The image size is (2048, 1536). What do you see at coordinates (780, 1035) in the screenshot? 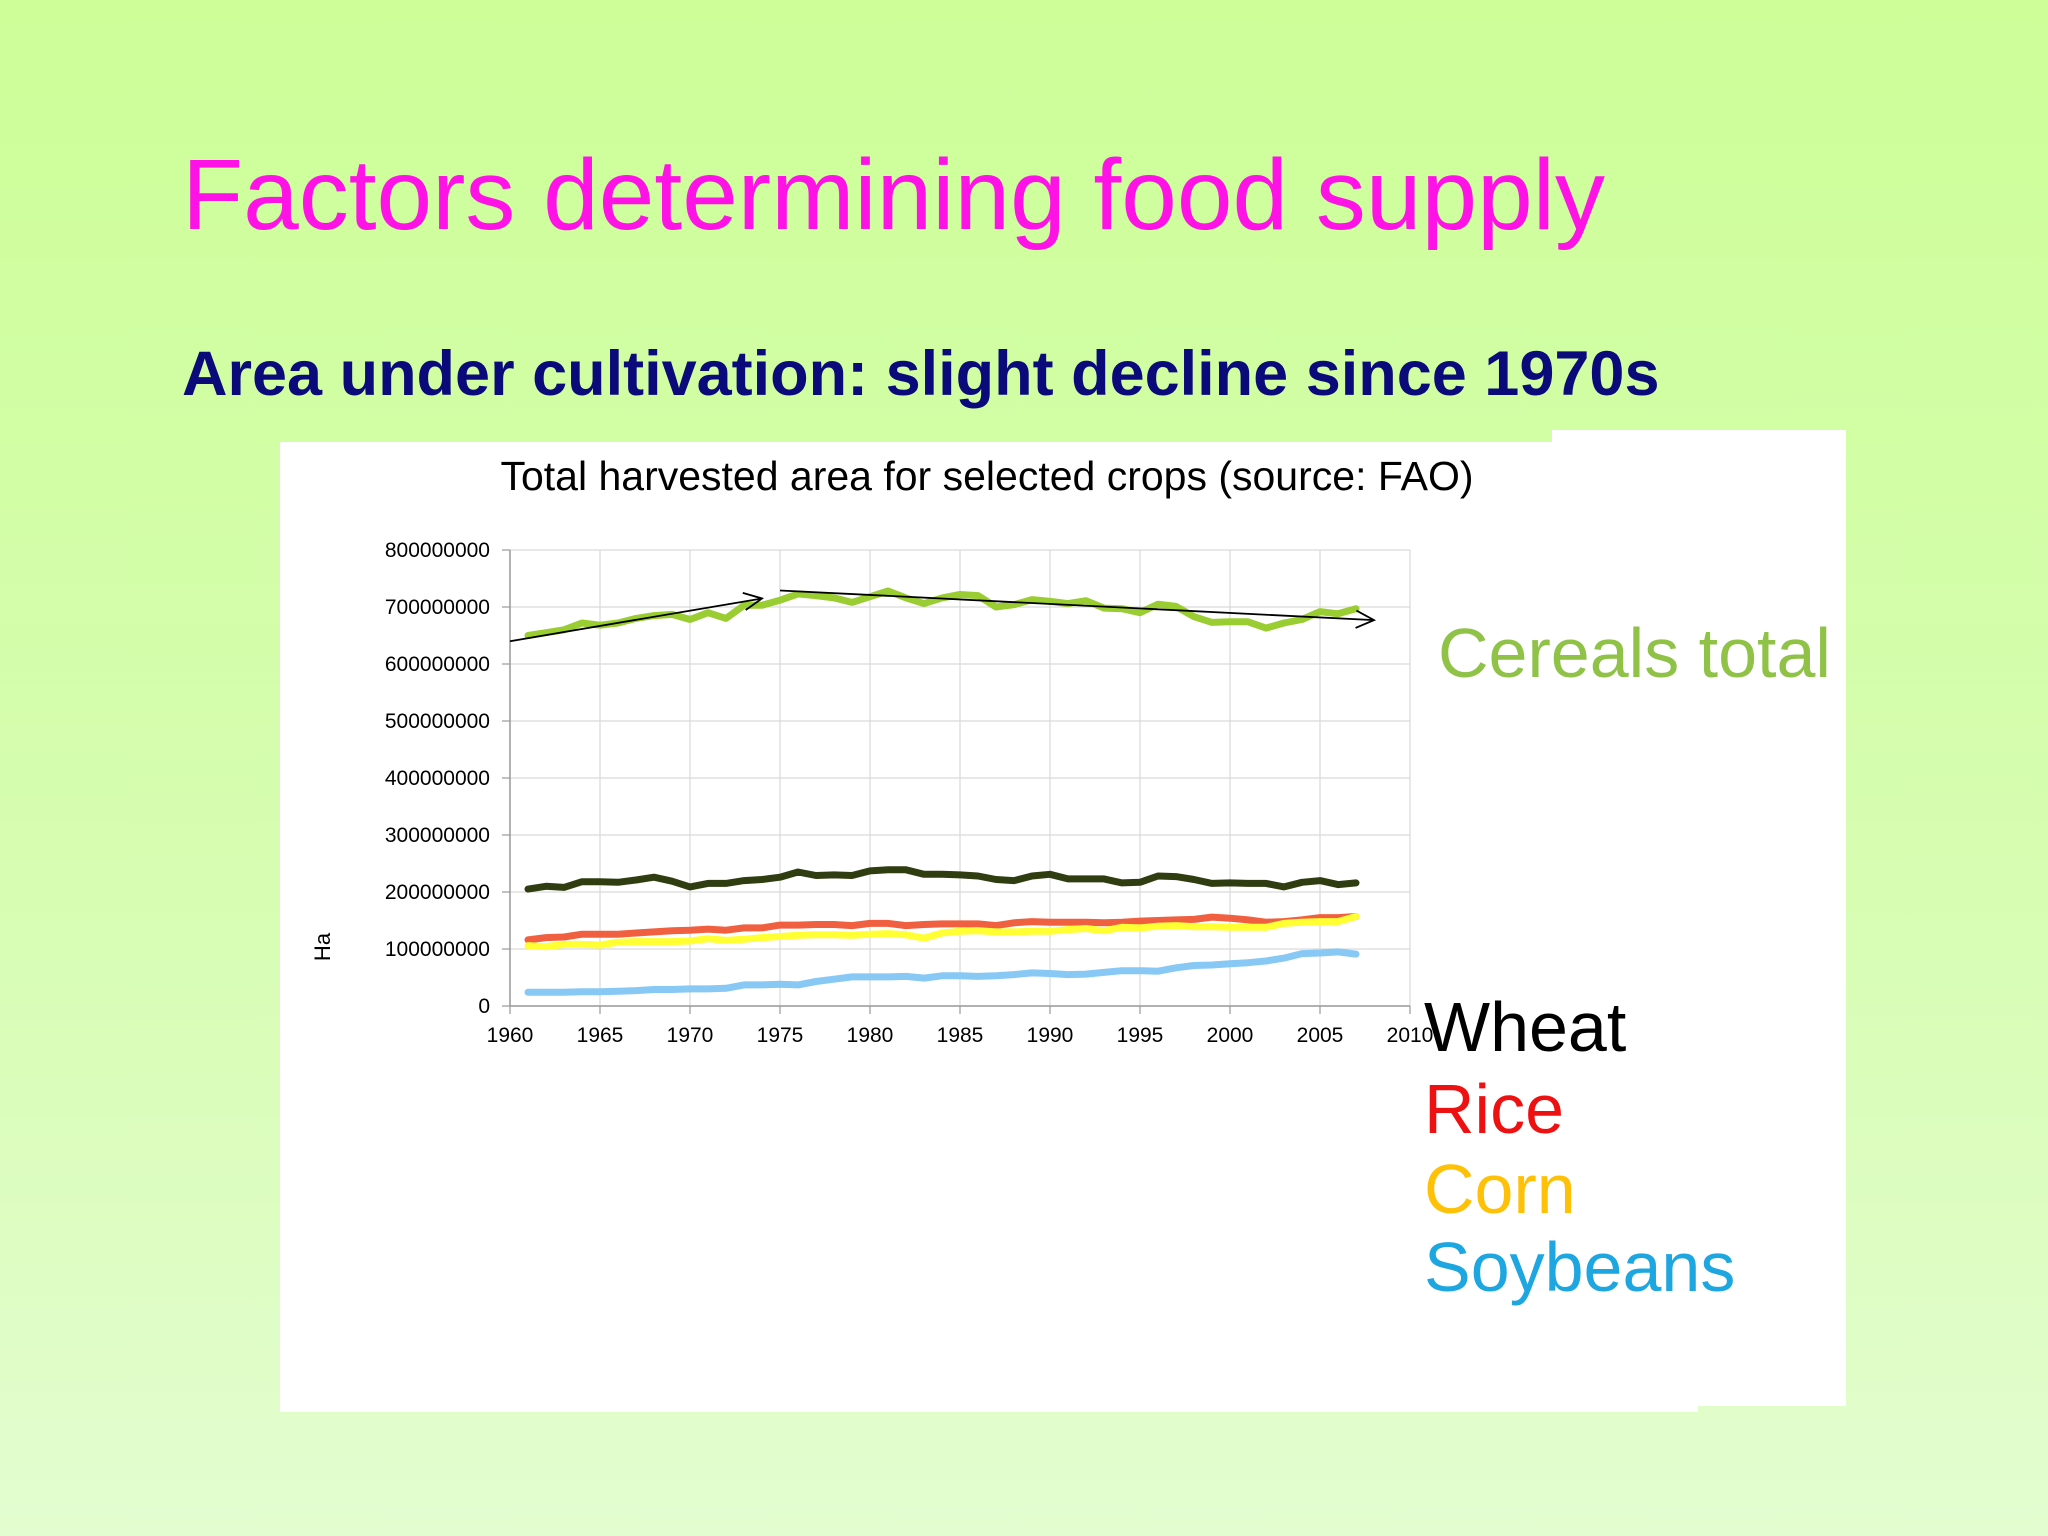
I see `x-tick-label: 1975` at bounding box center [780, 1035].